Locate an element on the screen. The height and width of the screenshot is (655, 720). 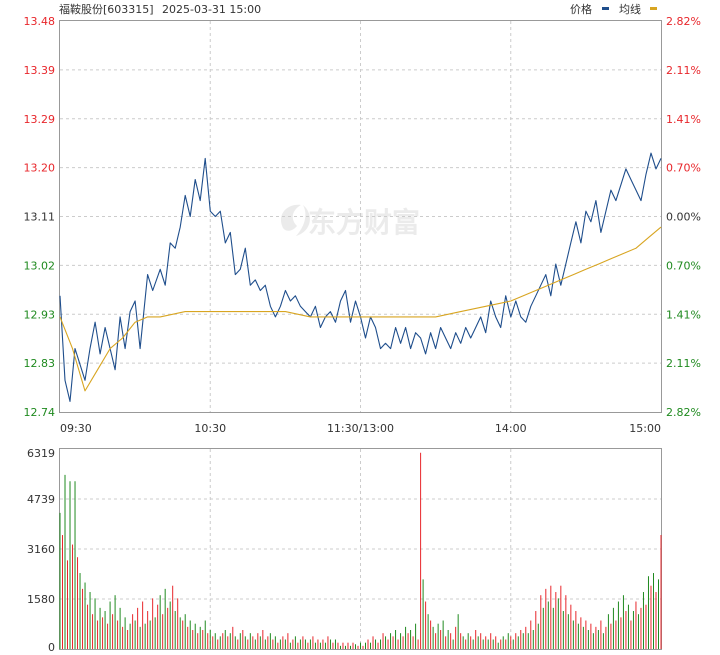
legend-avg-swatch is located at coordinates (653, 8).